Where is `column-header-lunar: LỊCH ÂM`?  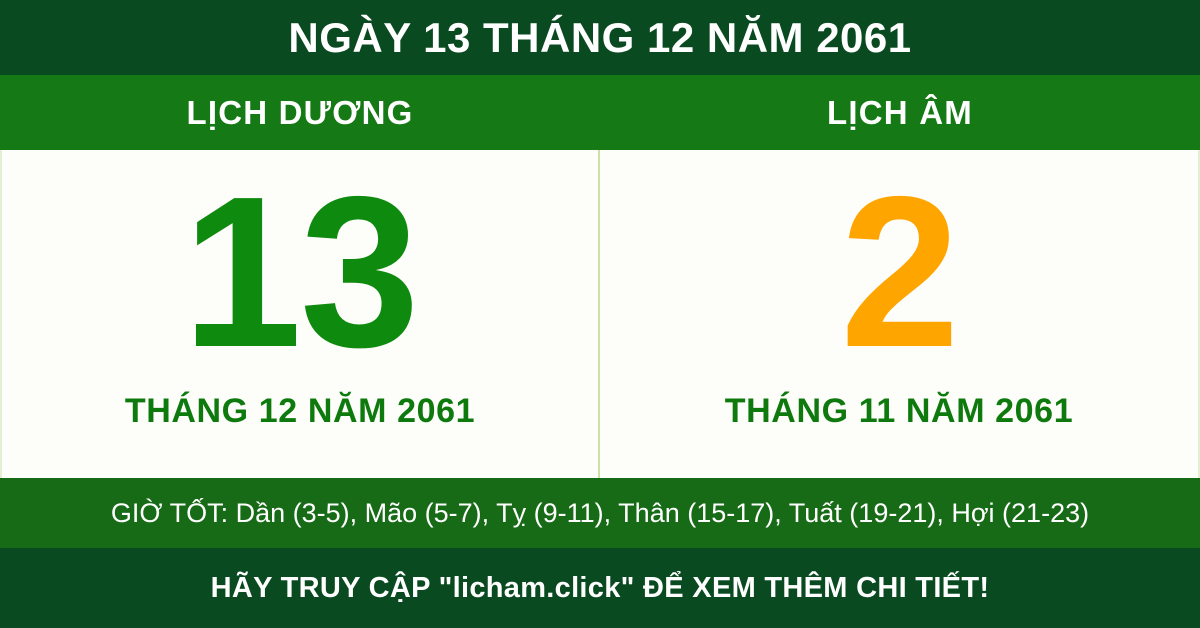
column-header-lunar: LỊCH ÂM is located at coordinates (900, 112).